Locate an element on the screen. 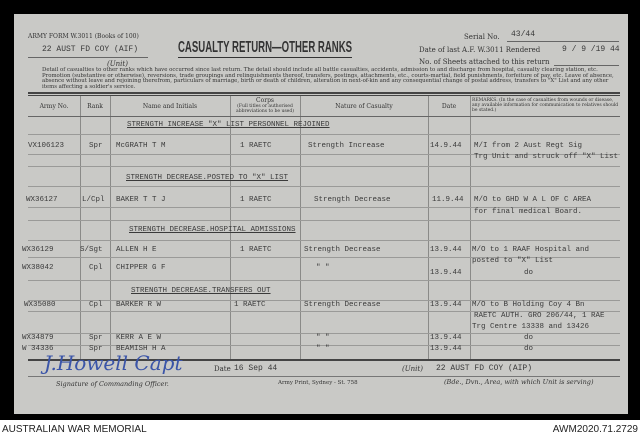 The width and height of the screenshot is (640, 437). name: BARKER R W is located at coordinates (139, 305).